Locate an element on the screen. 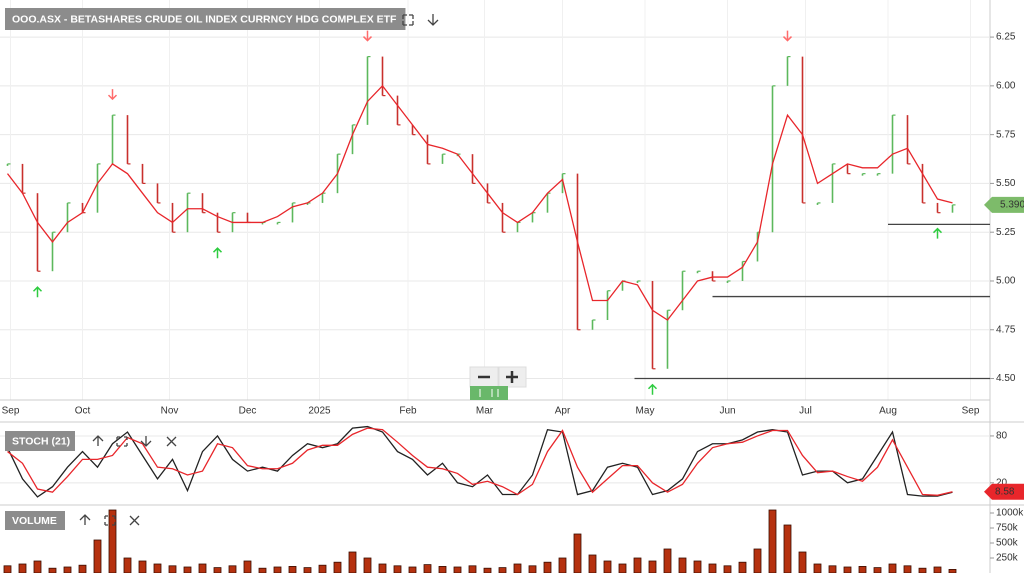  x-tick-label: Nov is located at coordinates (170, 411).